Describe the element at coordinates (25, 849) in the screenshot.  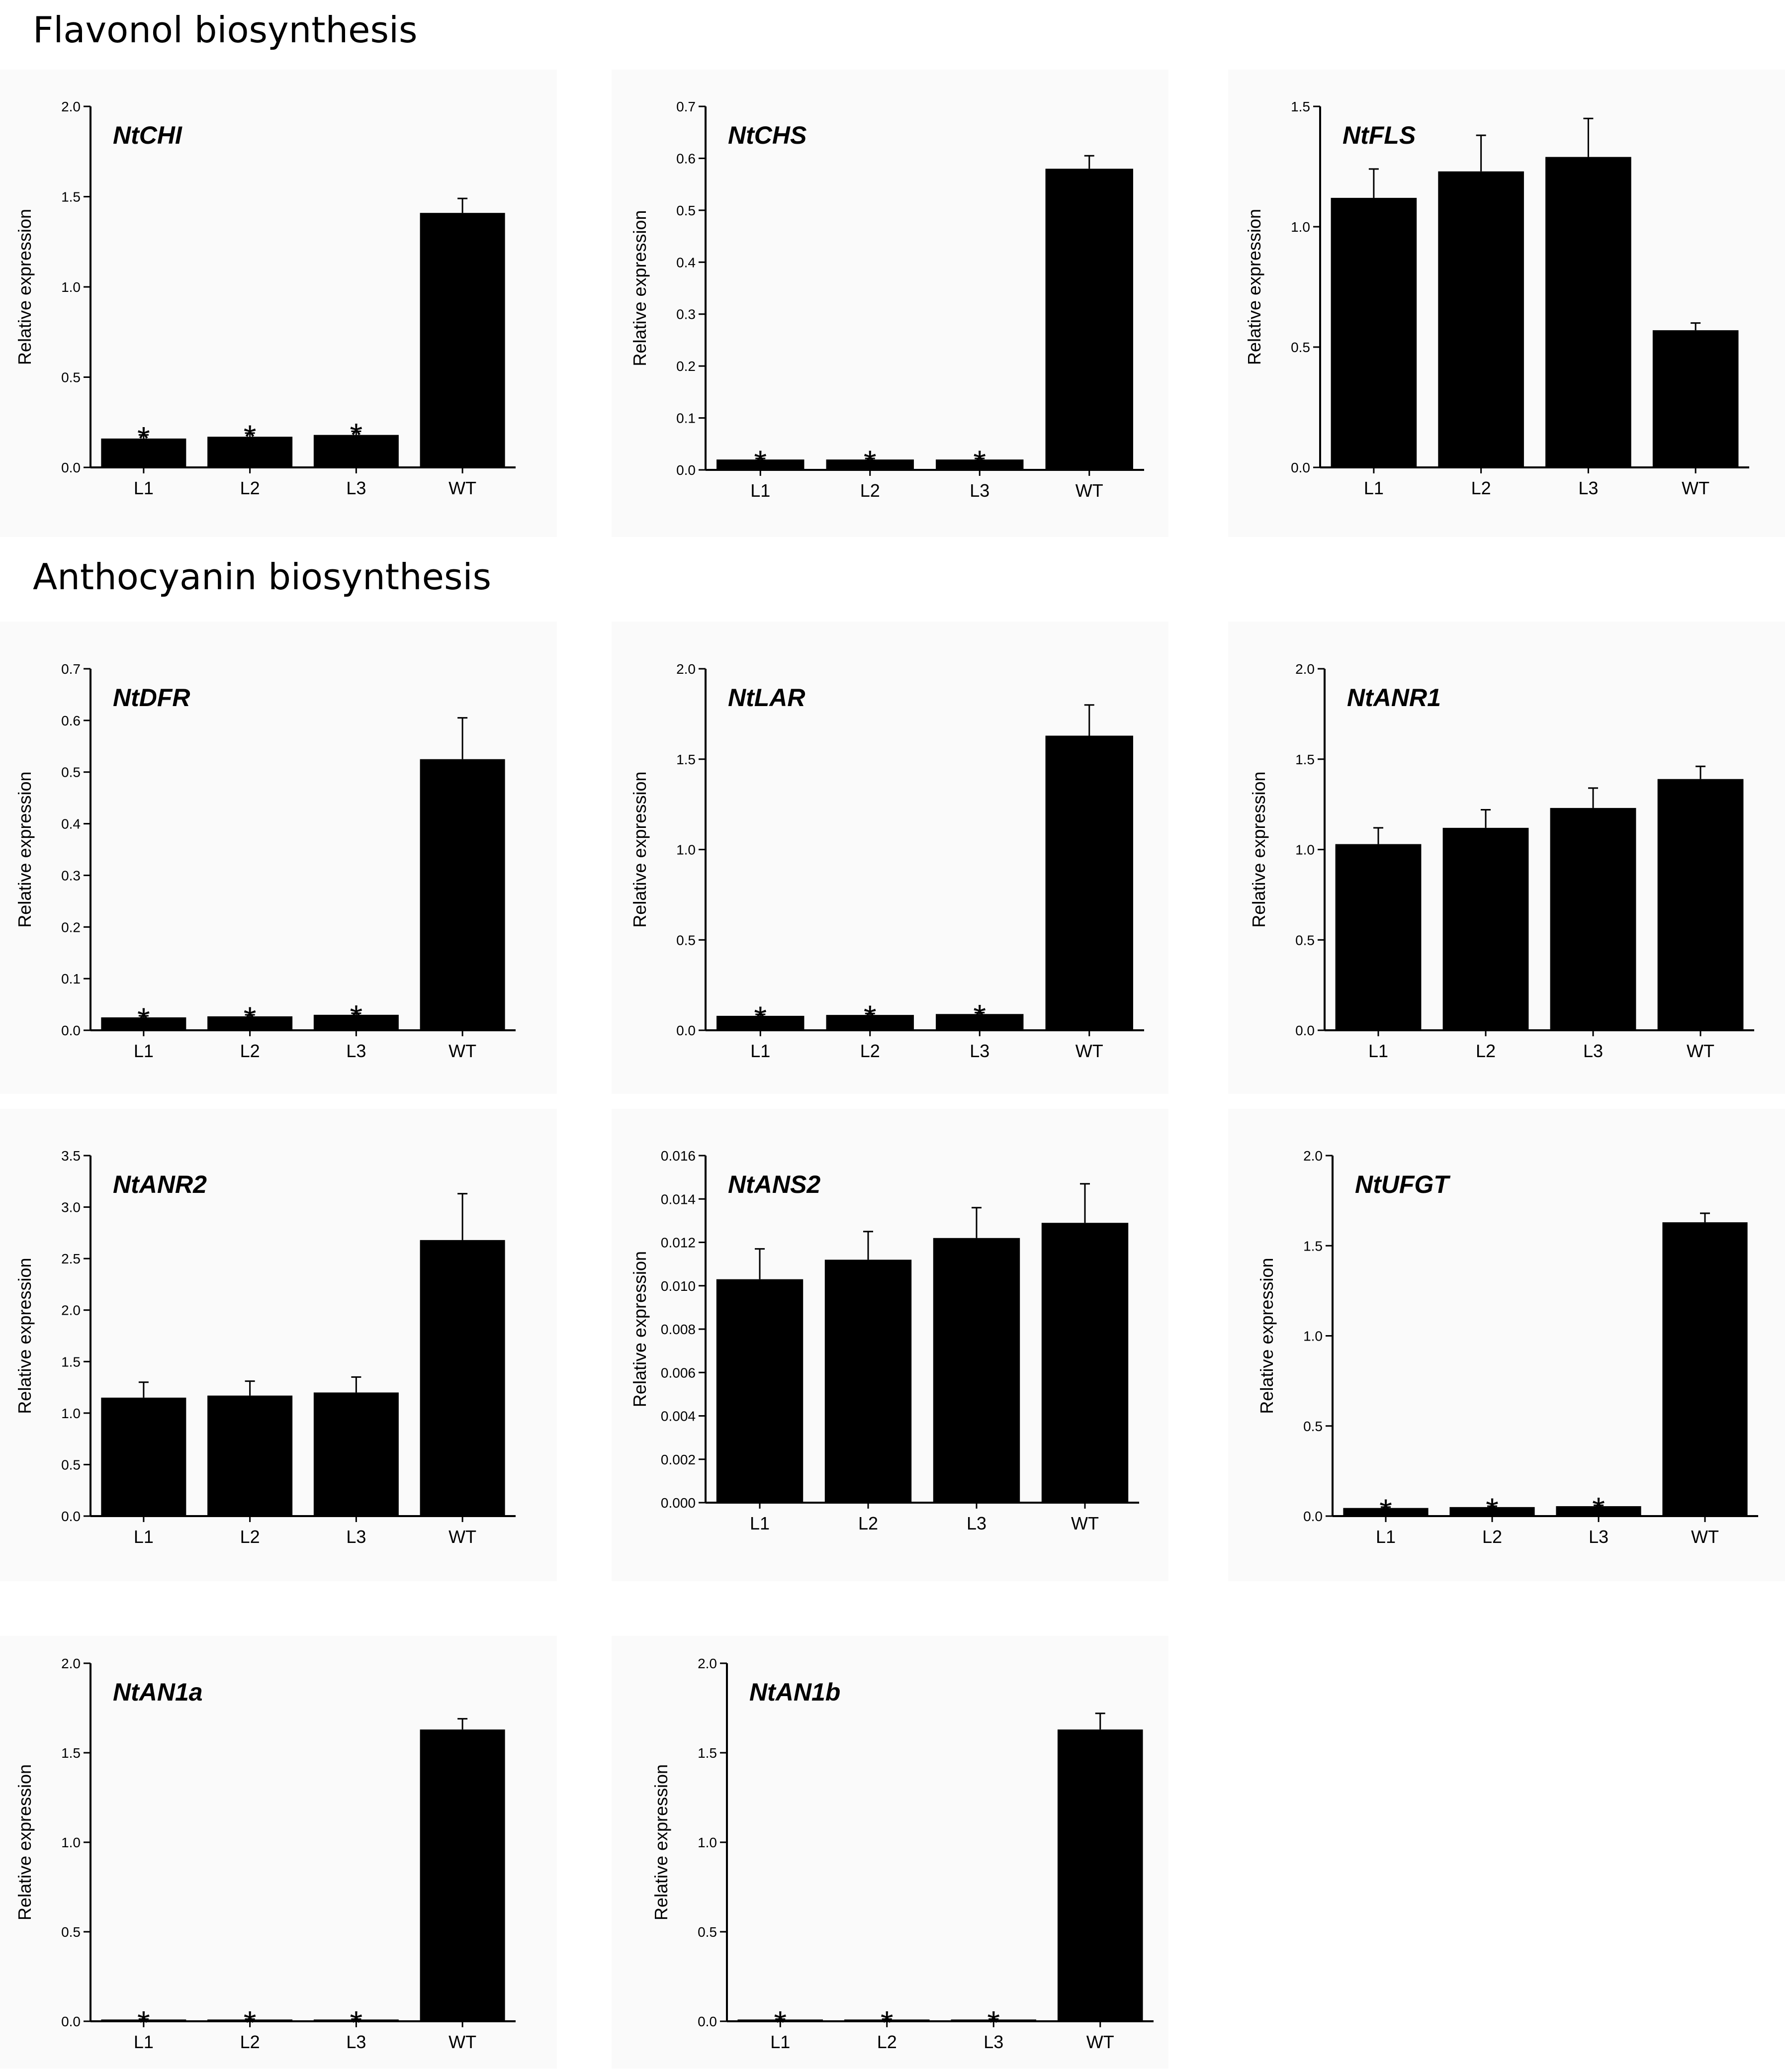
I see `chart-ntdfr-y-axis-label: Relative expression` at that location.